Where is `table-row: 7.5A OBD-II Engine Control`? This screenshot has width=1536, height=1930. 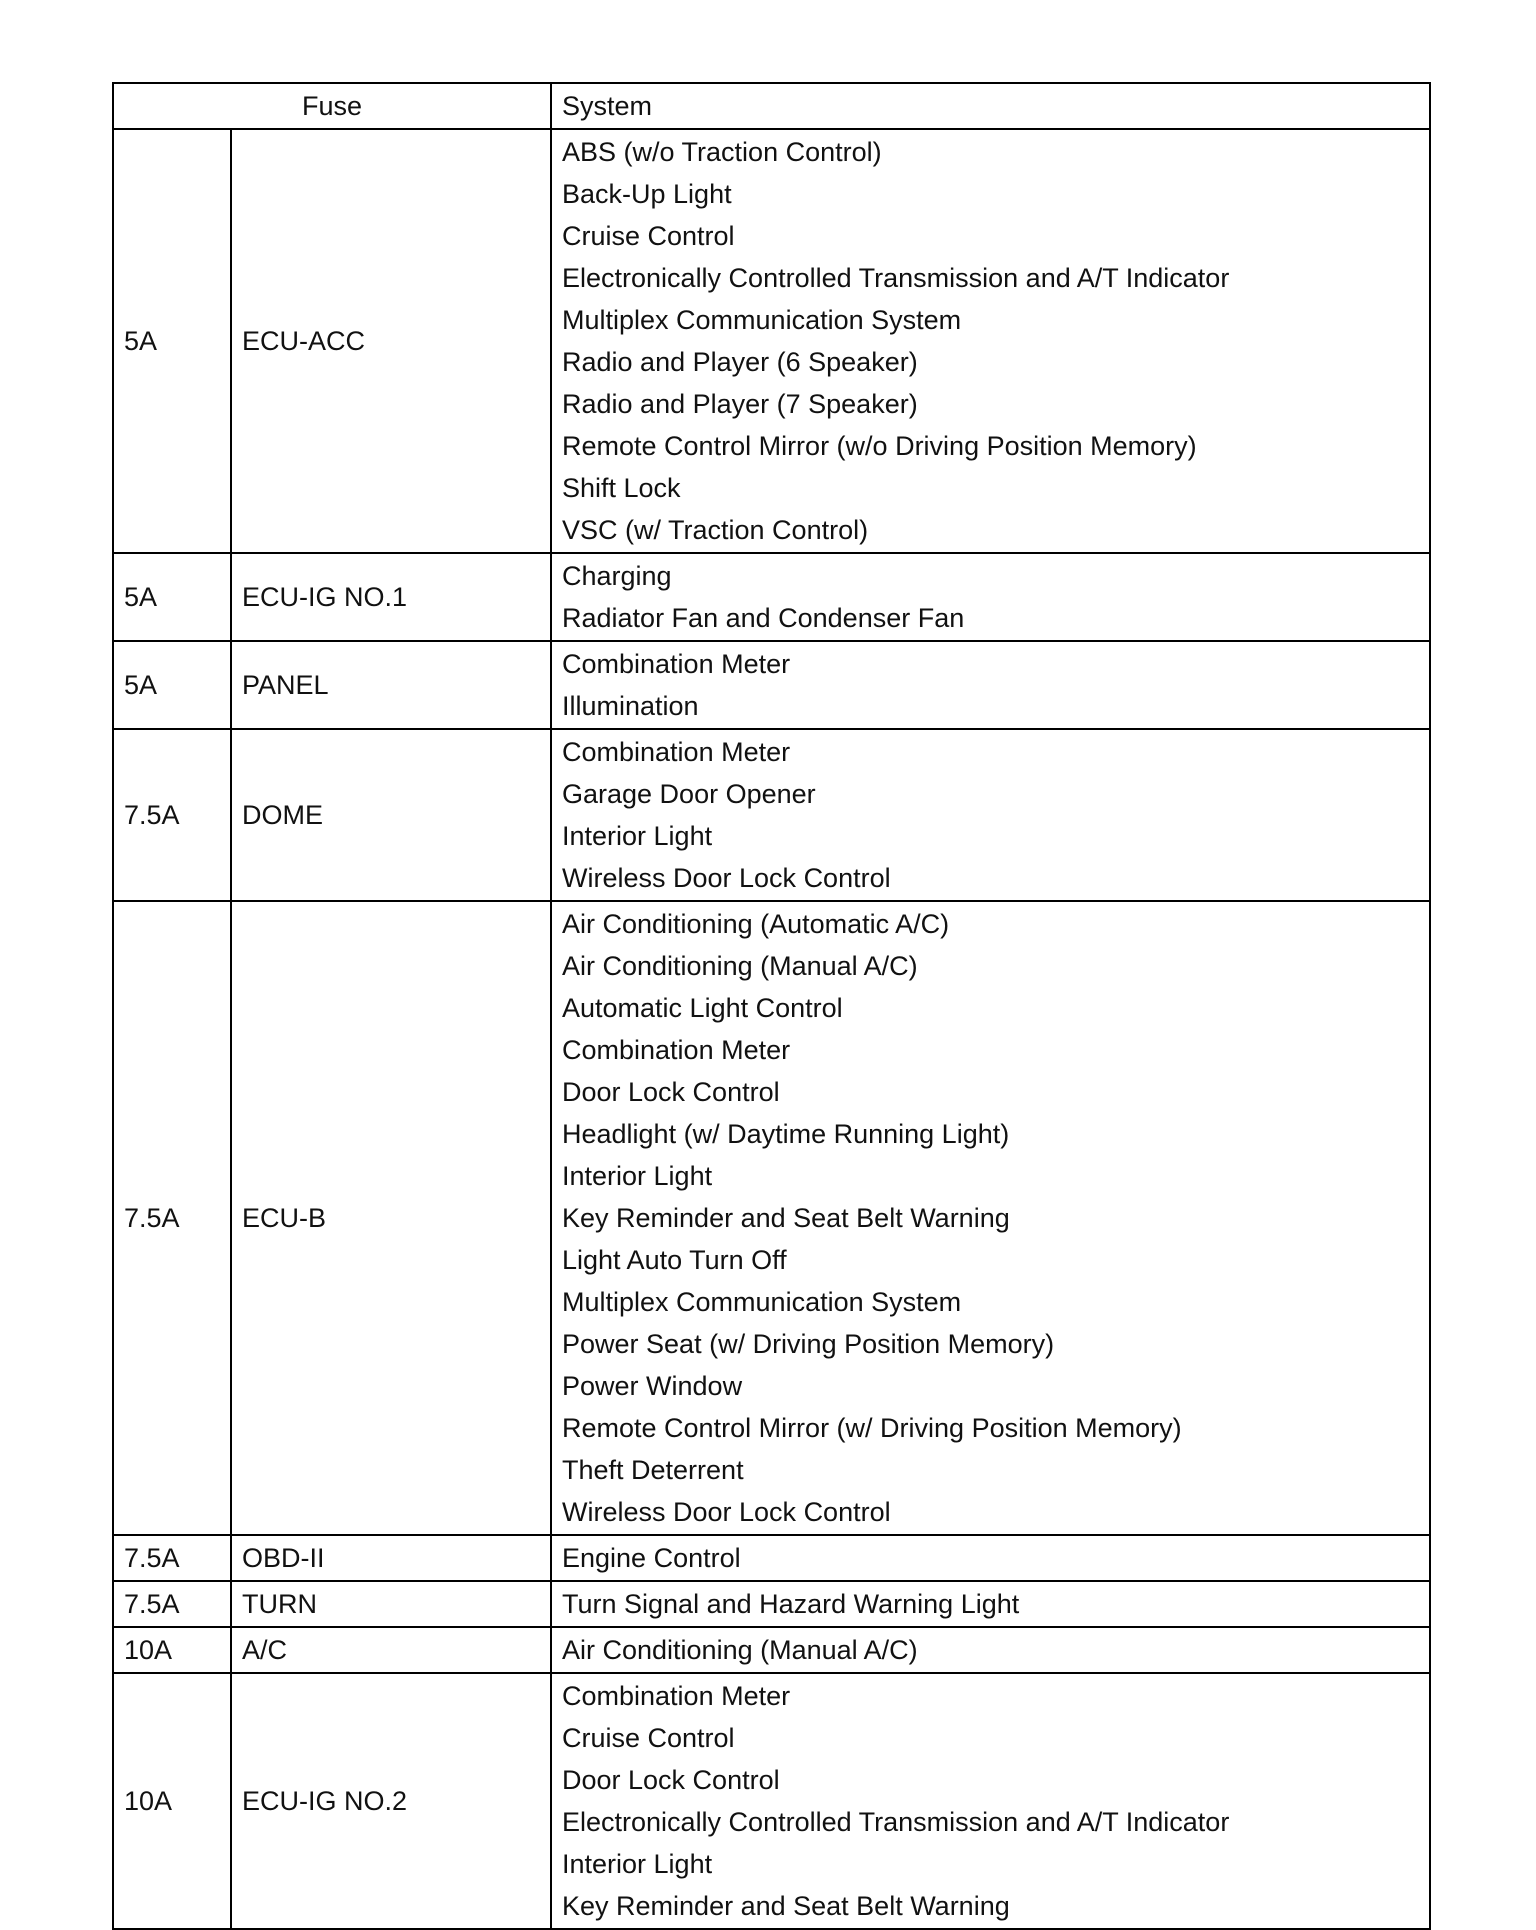 table-row: 7.5A OBD-II Engine Control is located at coordinates (771, 1558).